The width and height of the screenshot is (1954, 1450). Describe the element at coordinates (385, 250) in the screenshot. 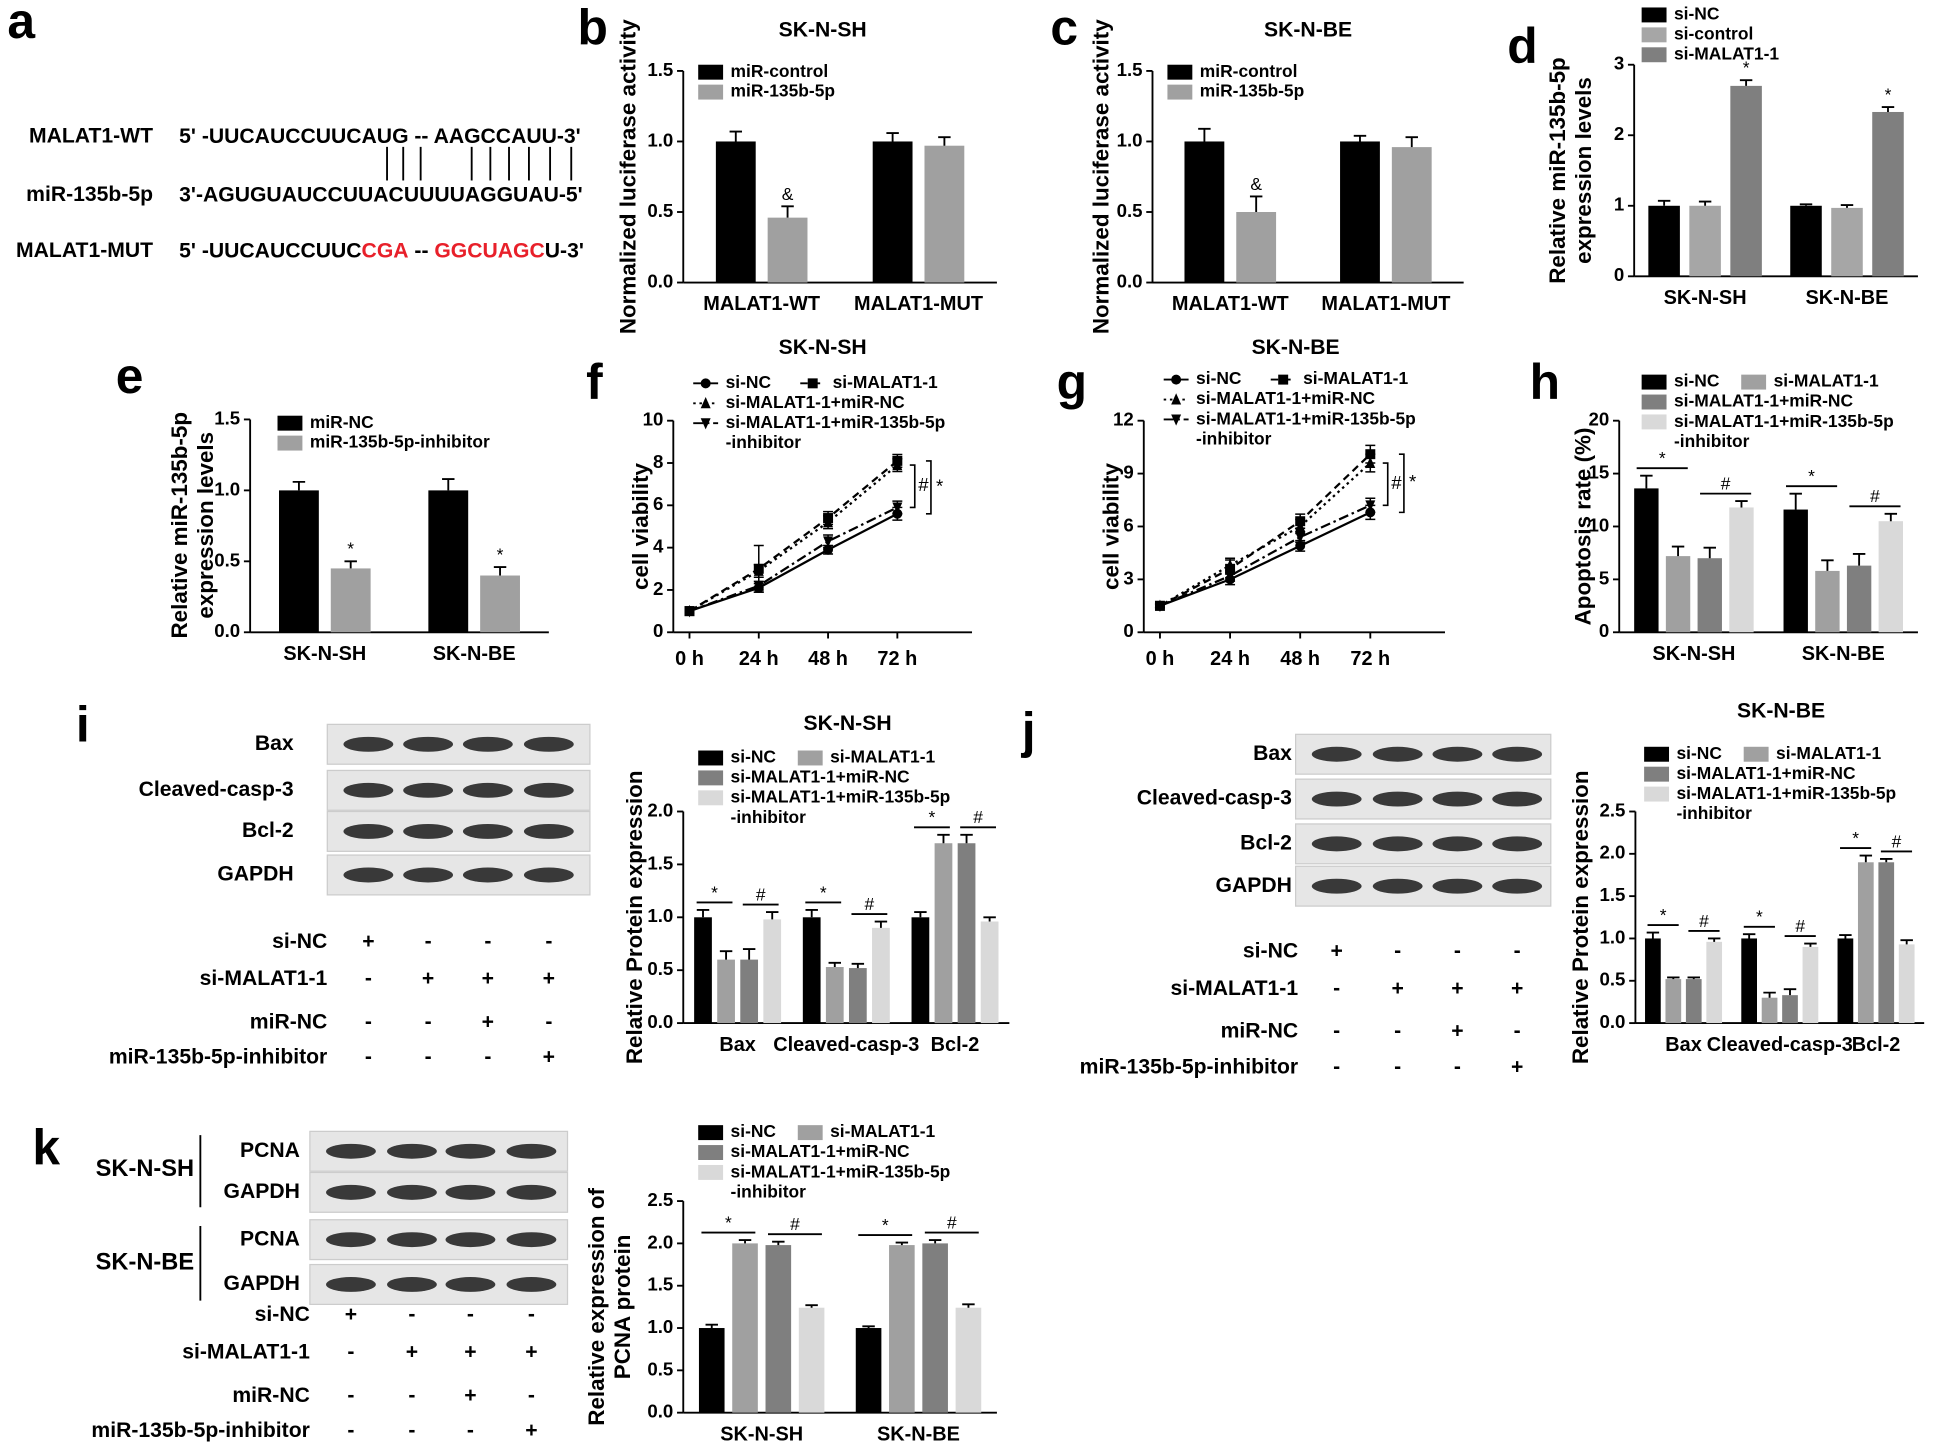

I see `sequence-part: CGA` at that location.